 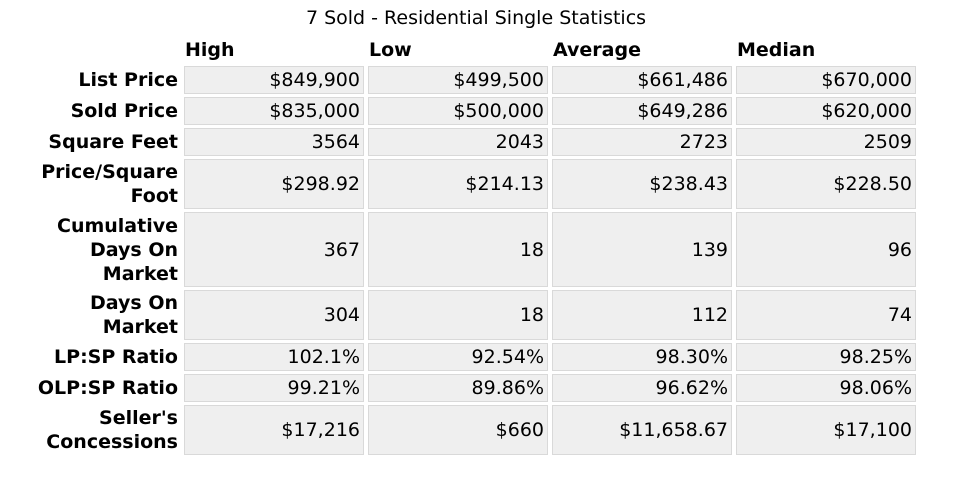 What do you see at coordinates (597, 50) in the screenshot?
I see `column-header-average: Average` at bounding box center [597, 50].